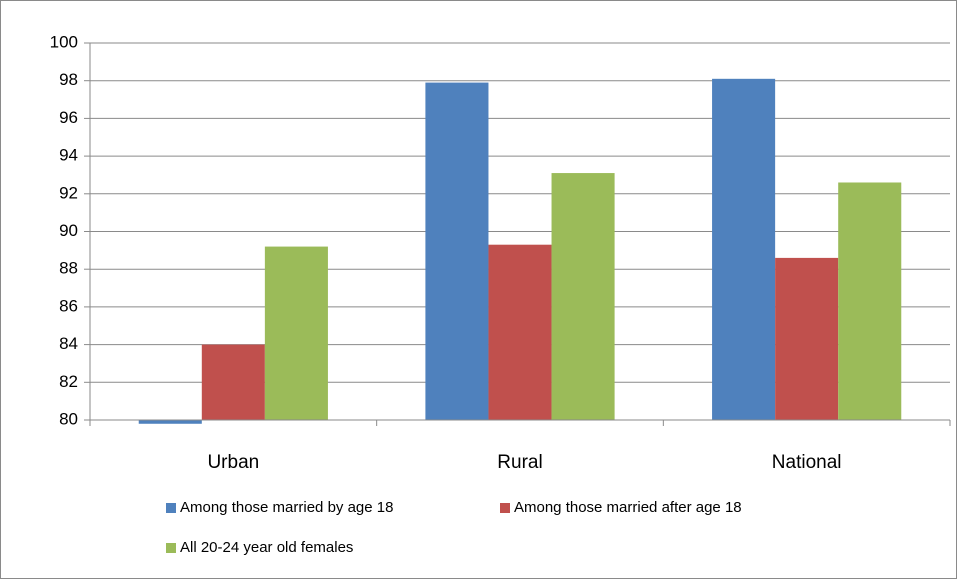 Image resolution: width=958 pixels, height=580 pixels. What do you see at coordinates (807, 462) in the screenshot?
I see `x-tick-label: National` at bounding box center [807, 462].